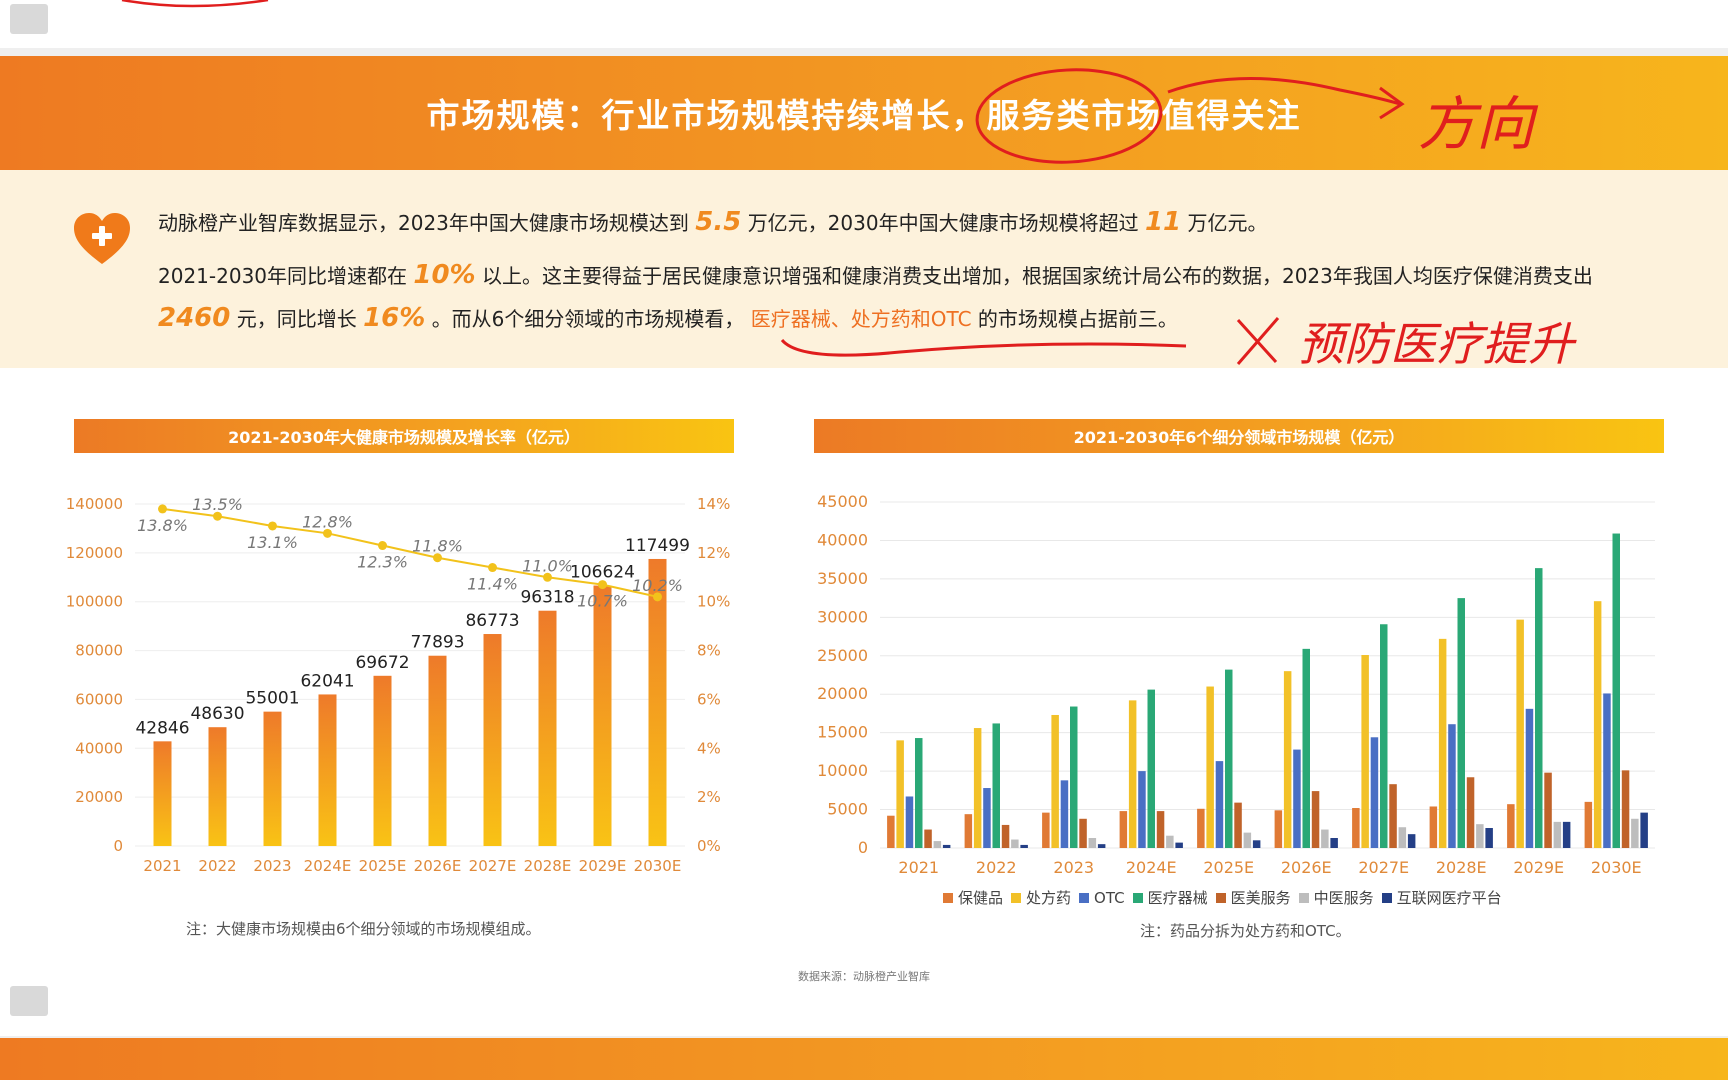 This screenshot has width=1728, height=1080. I want to click on y-tick-label: 40000, so click(99, 748).